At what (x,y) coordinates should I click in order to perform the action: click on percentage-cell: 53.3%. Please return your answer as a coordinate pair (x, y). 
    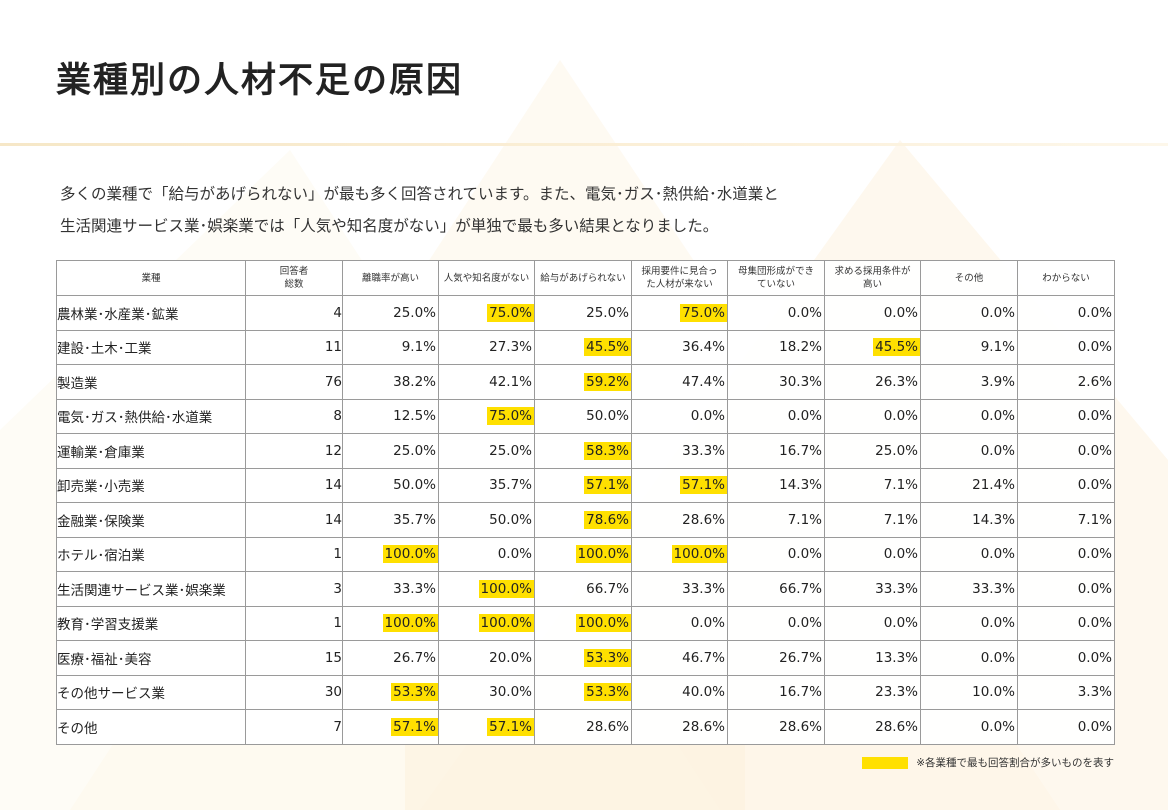
    Looking at the image, I should click on (583, 692).